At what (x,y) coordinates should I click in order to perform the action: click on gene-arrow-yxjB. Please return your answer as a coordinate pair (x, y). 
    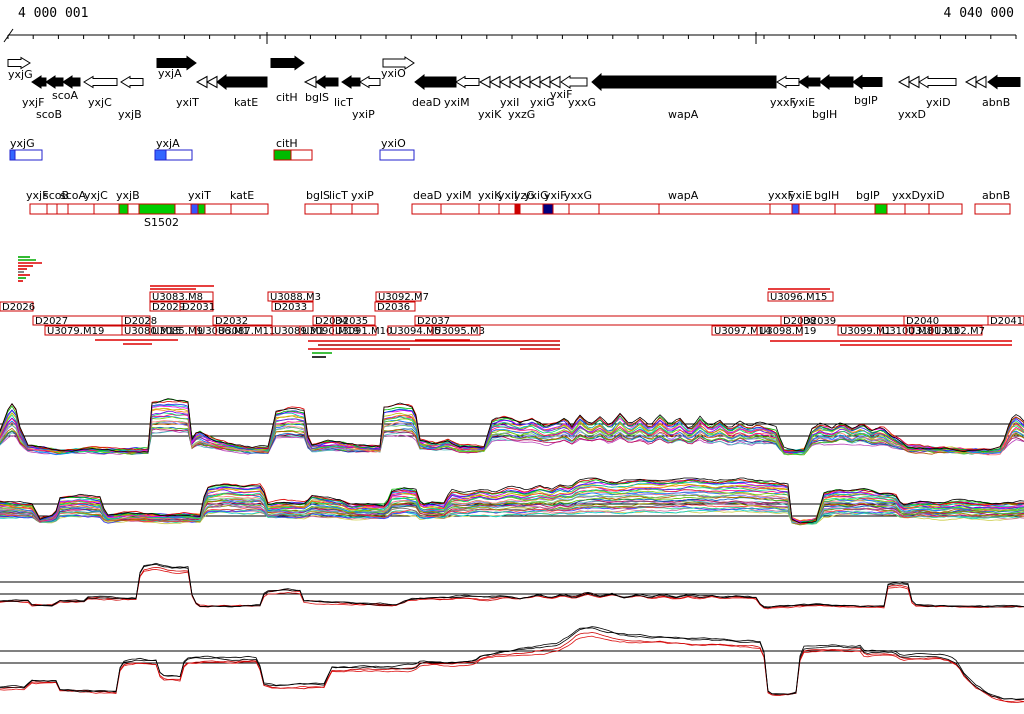
    Looking at the image, I should click on (132, 82).